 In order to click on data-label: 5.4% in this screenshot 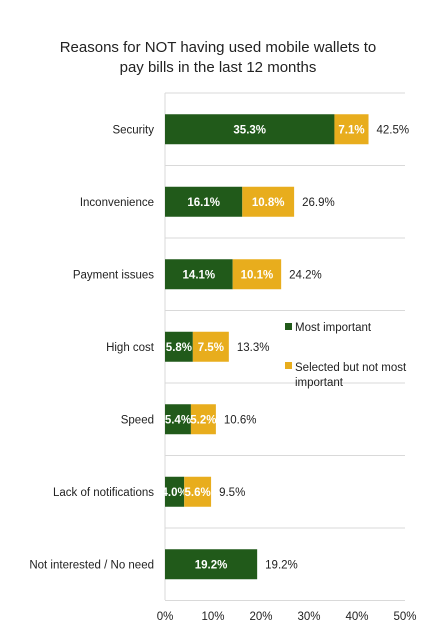, I will do `click(178, 420)`.